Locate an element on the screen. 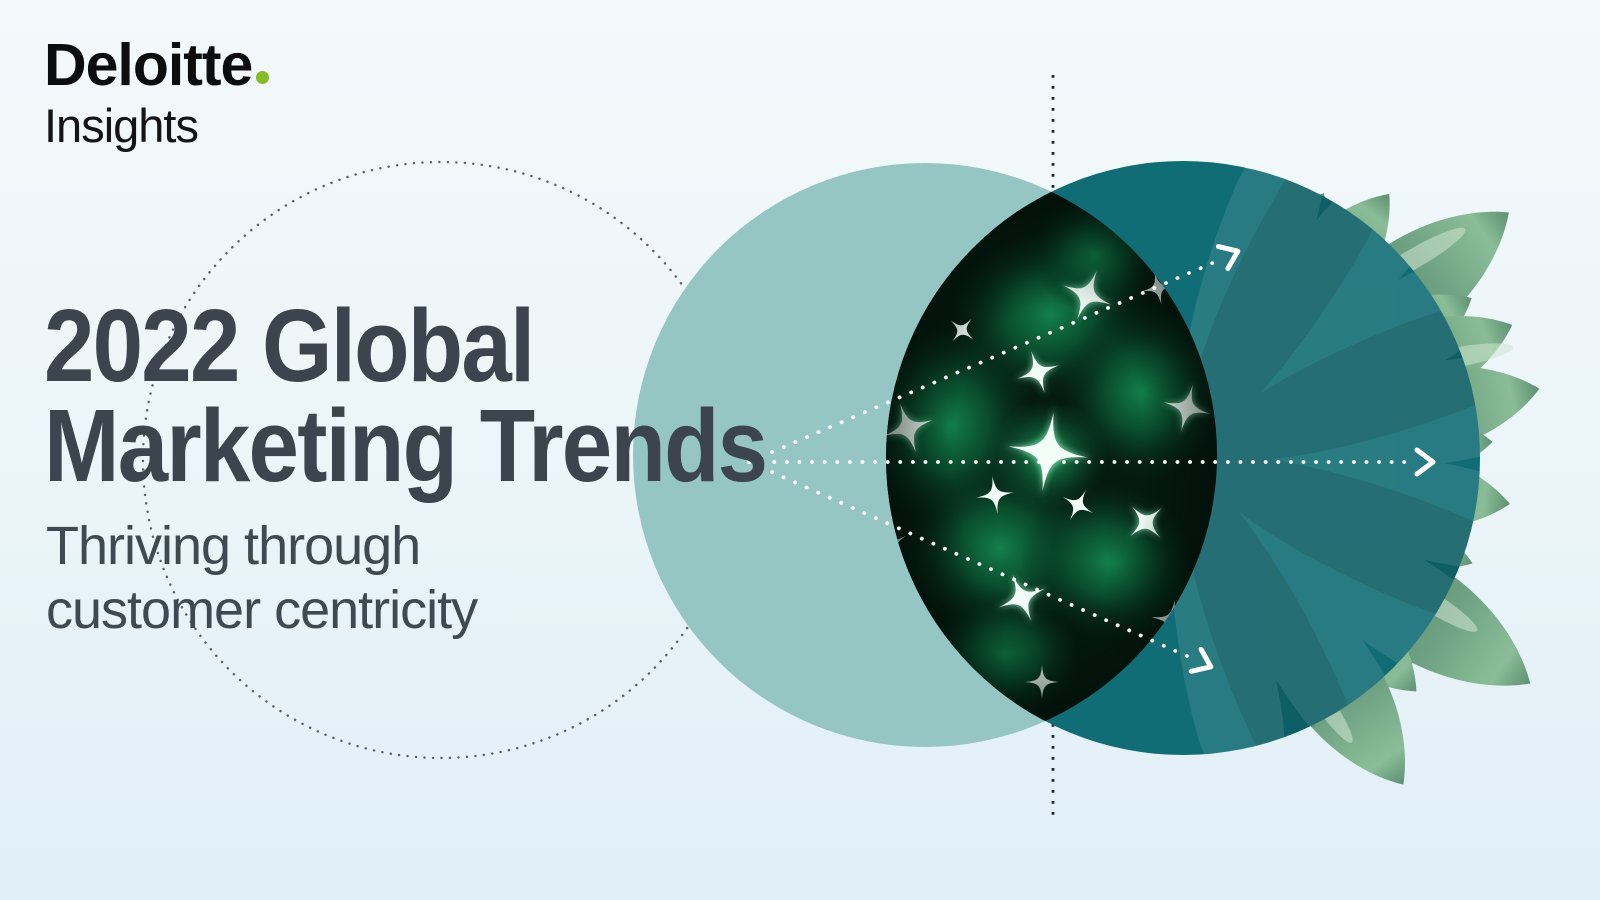 This screenshot has width=1600, height=900. arrowhead-down-right-icon is located at coordinates (1201, 660).